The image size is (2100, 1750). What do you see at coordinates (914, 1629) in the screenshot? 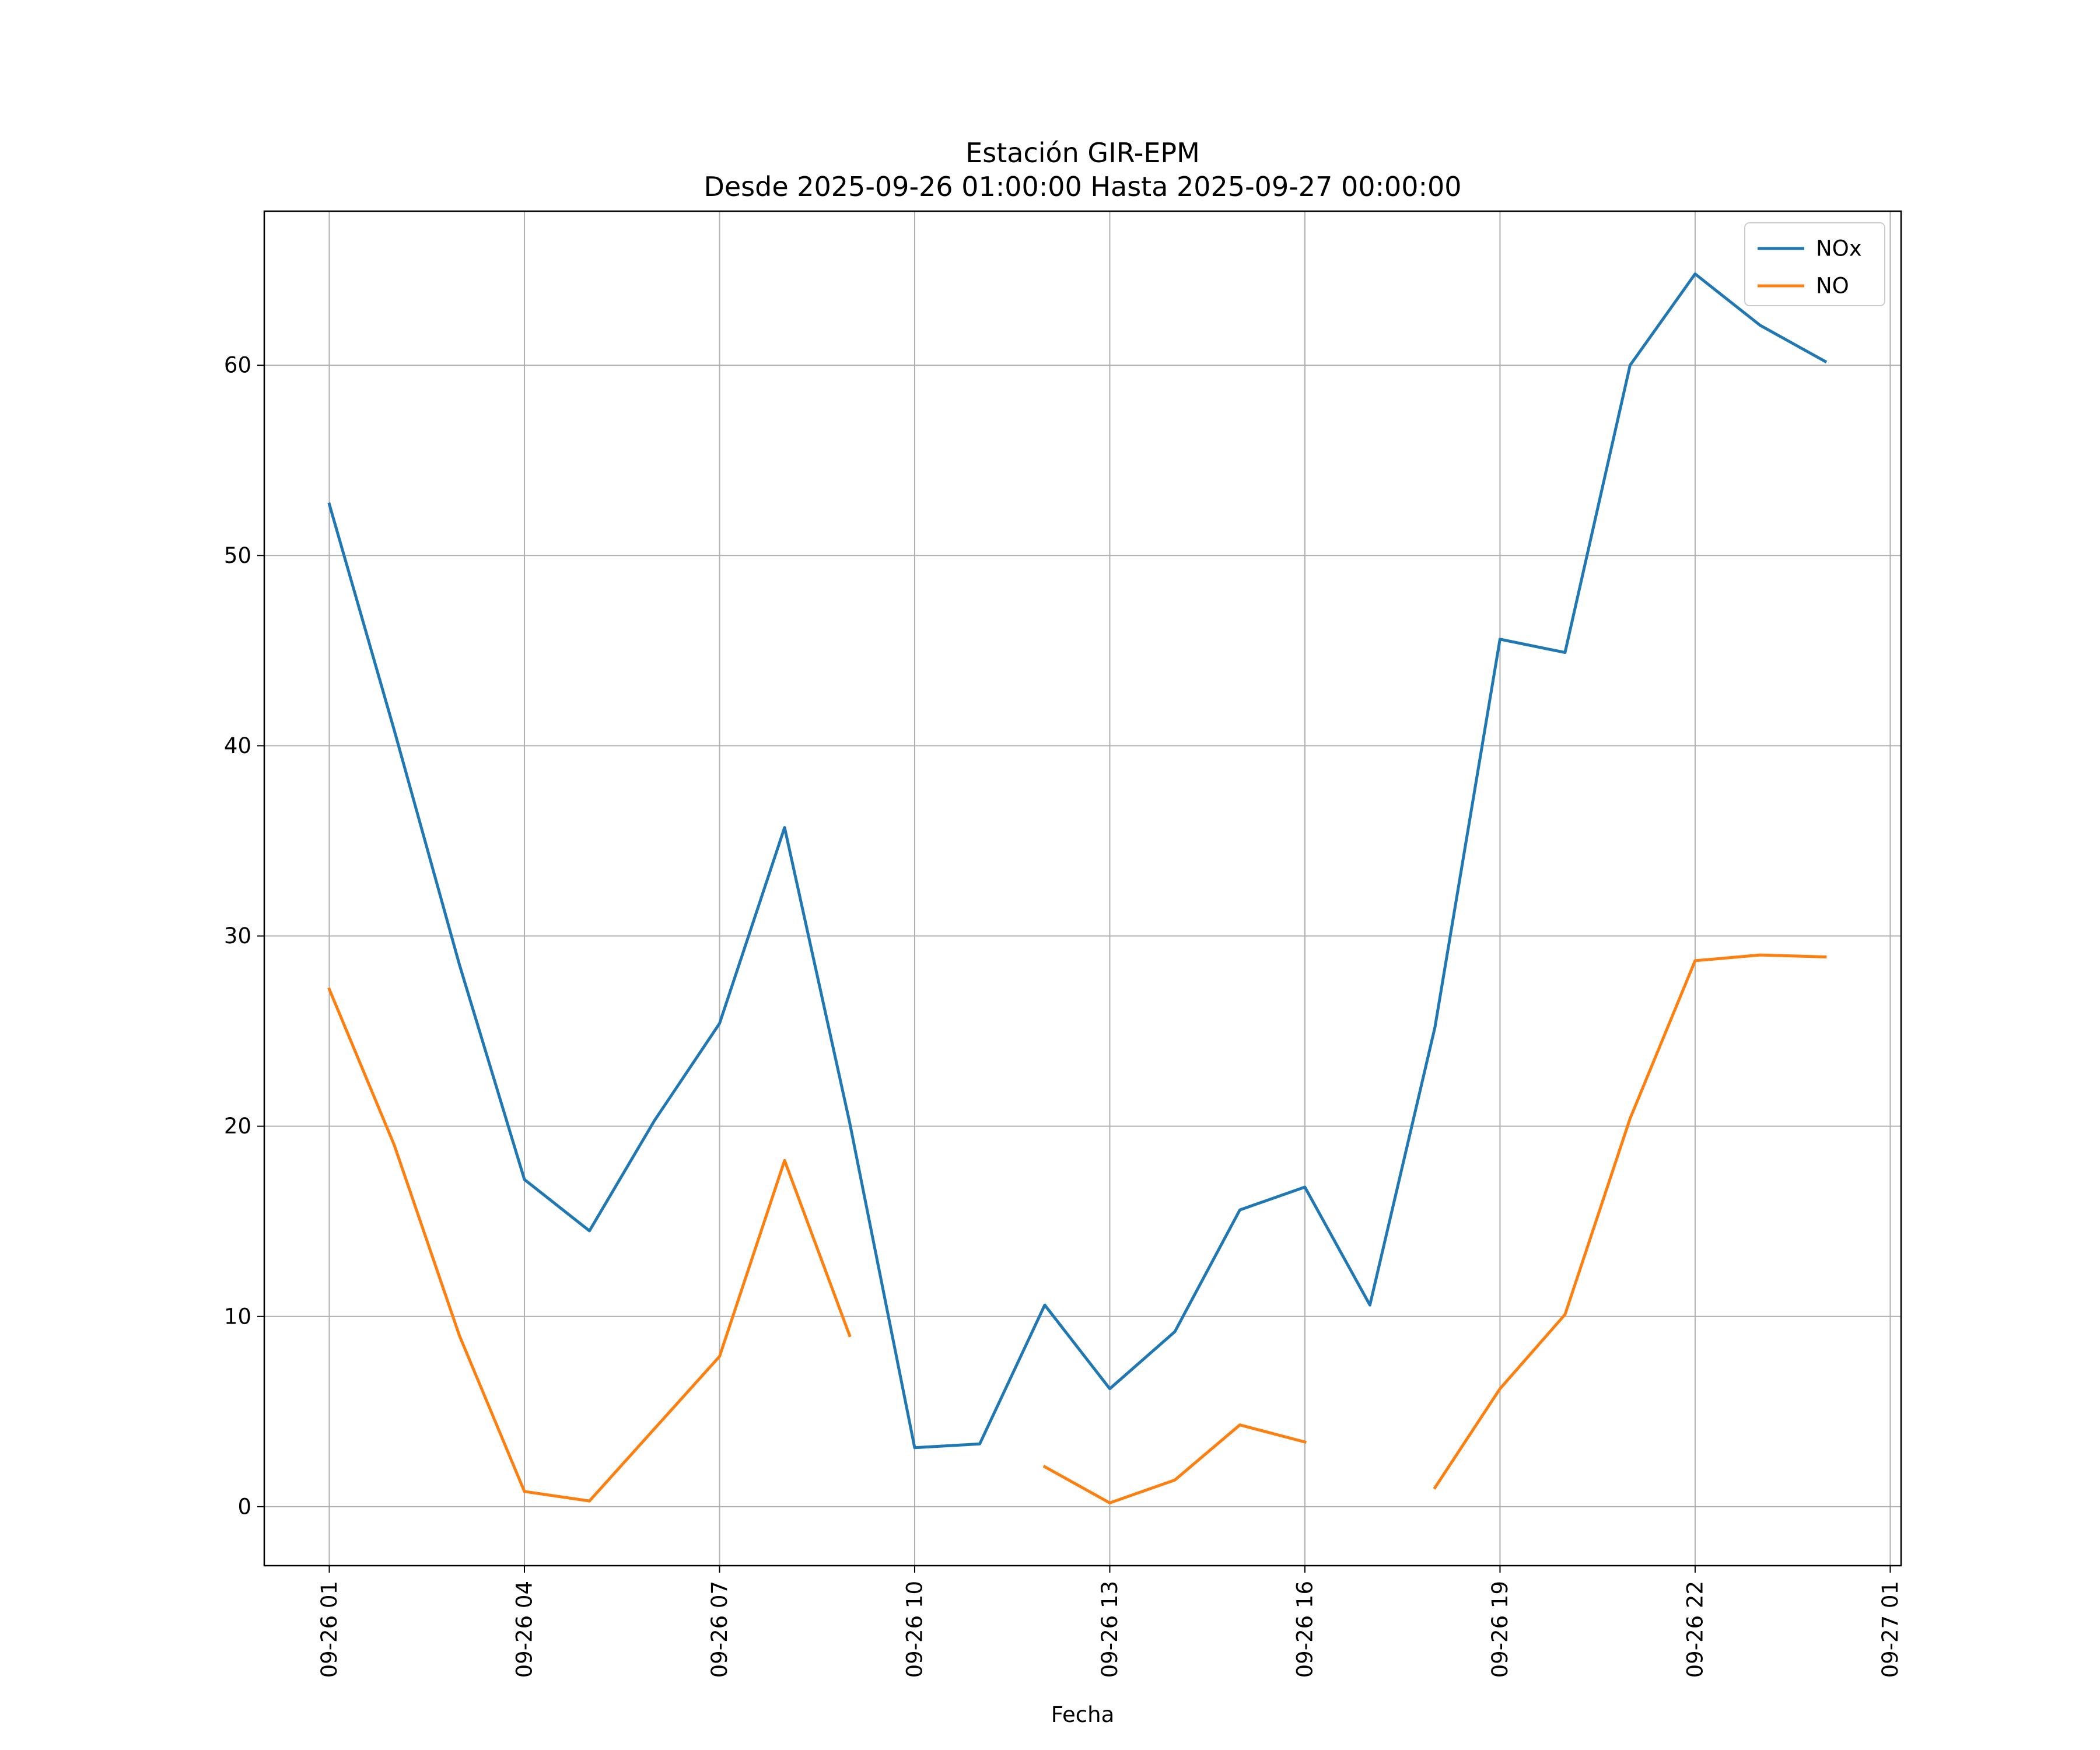
I see `x-tick-label: 09-26 10` at bounding box center [914, 1629].